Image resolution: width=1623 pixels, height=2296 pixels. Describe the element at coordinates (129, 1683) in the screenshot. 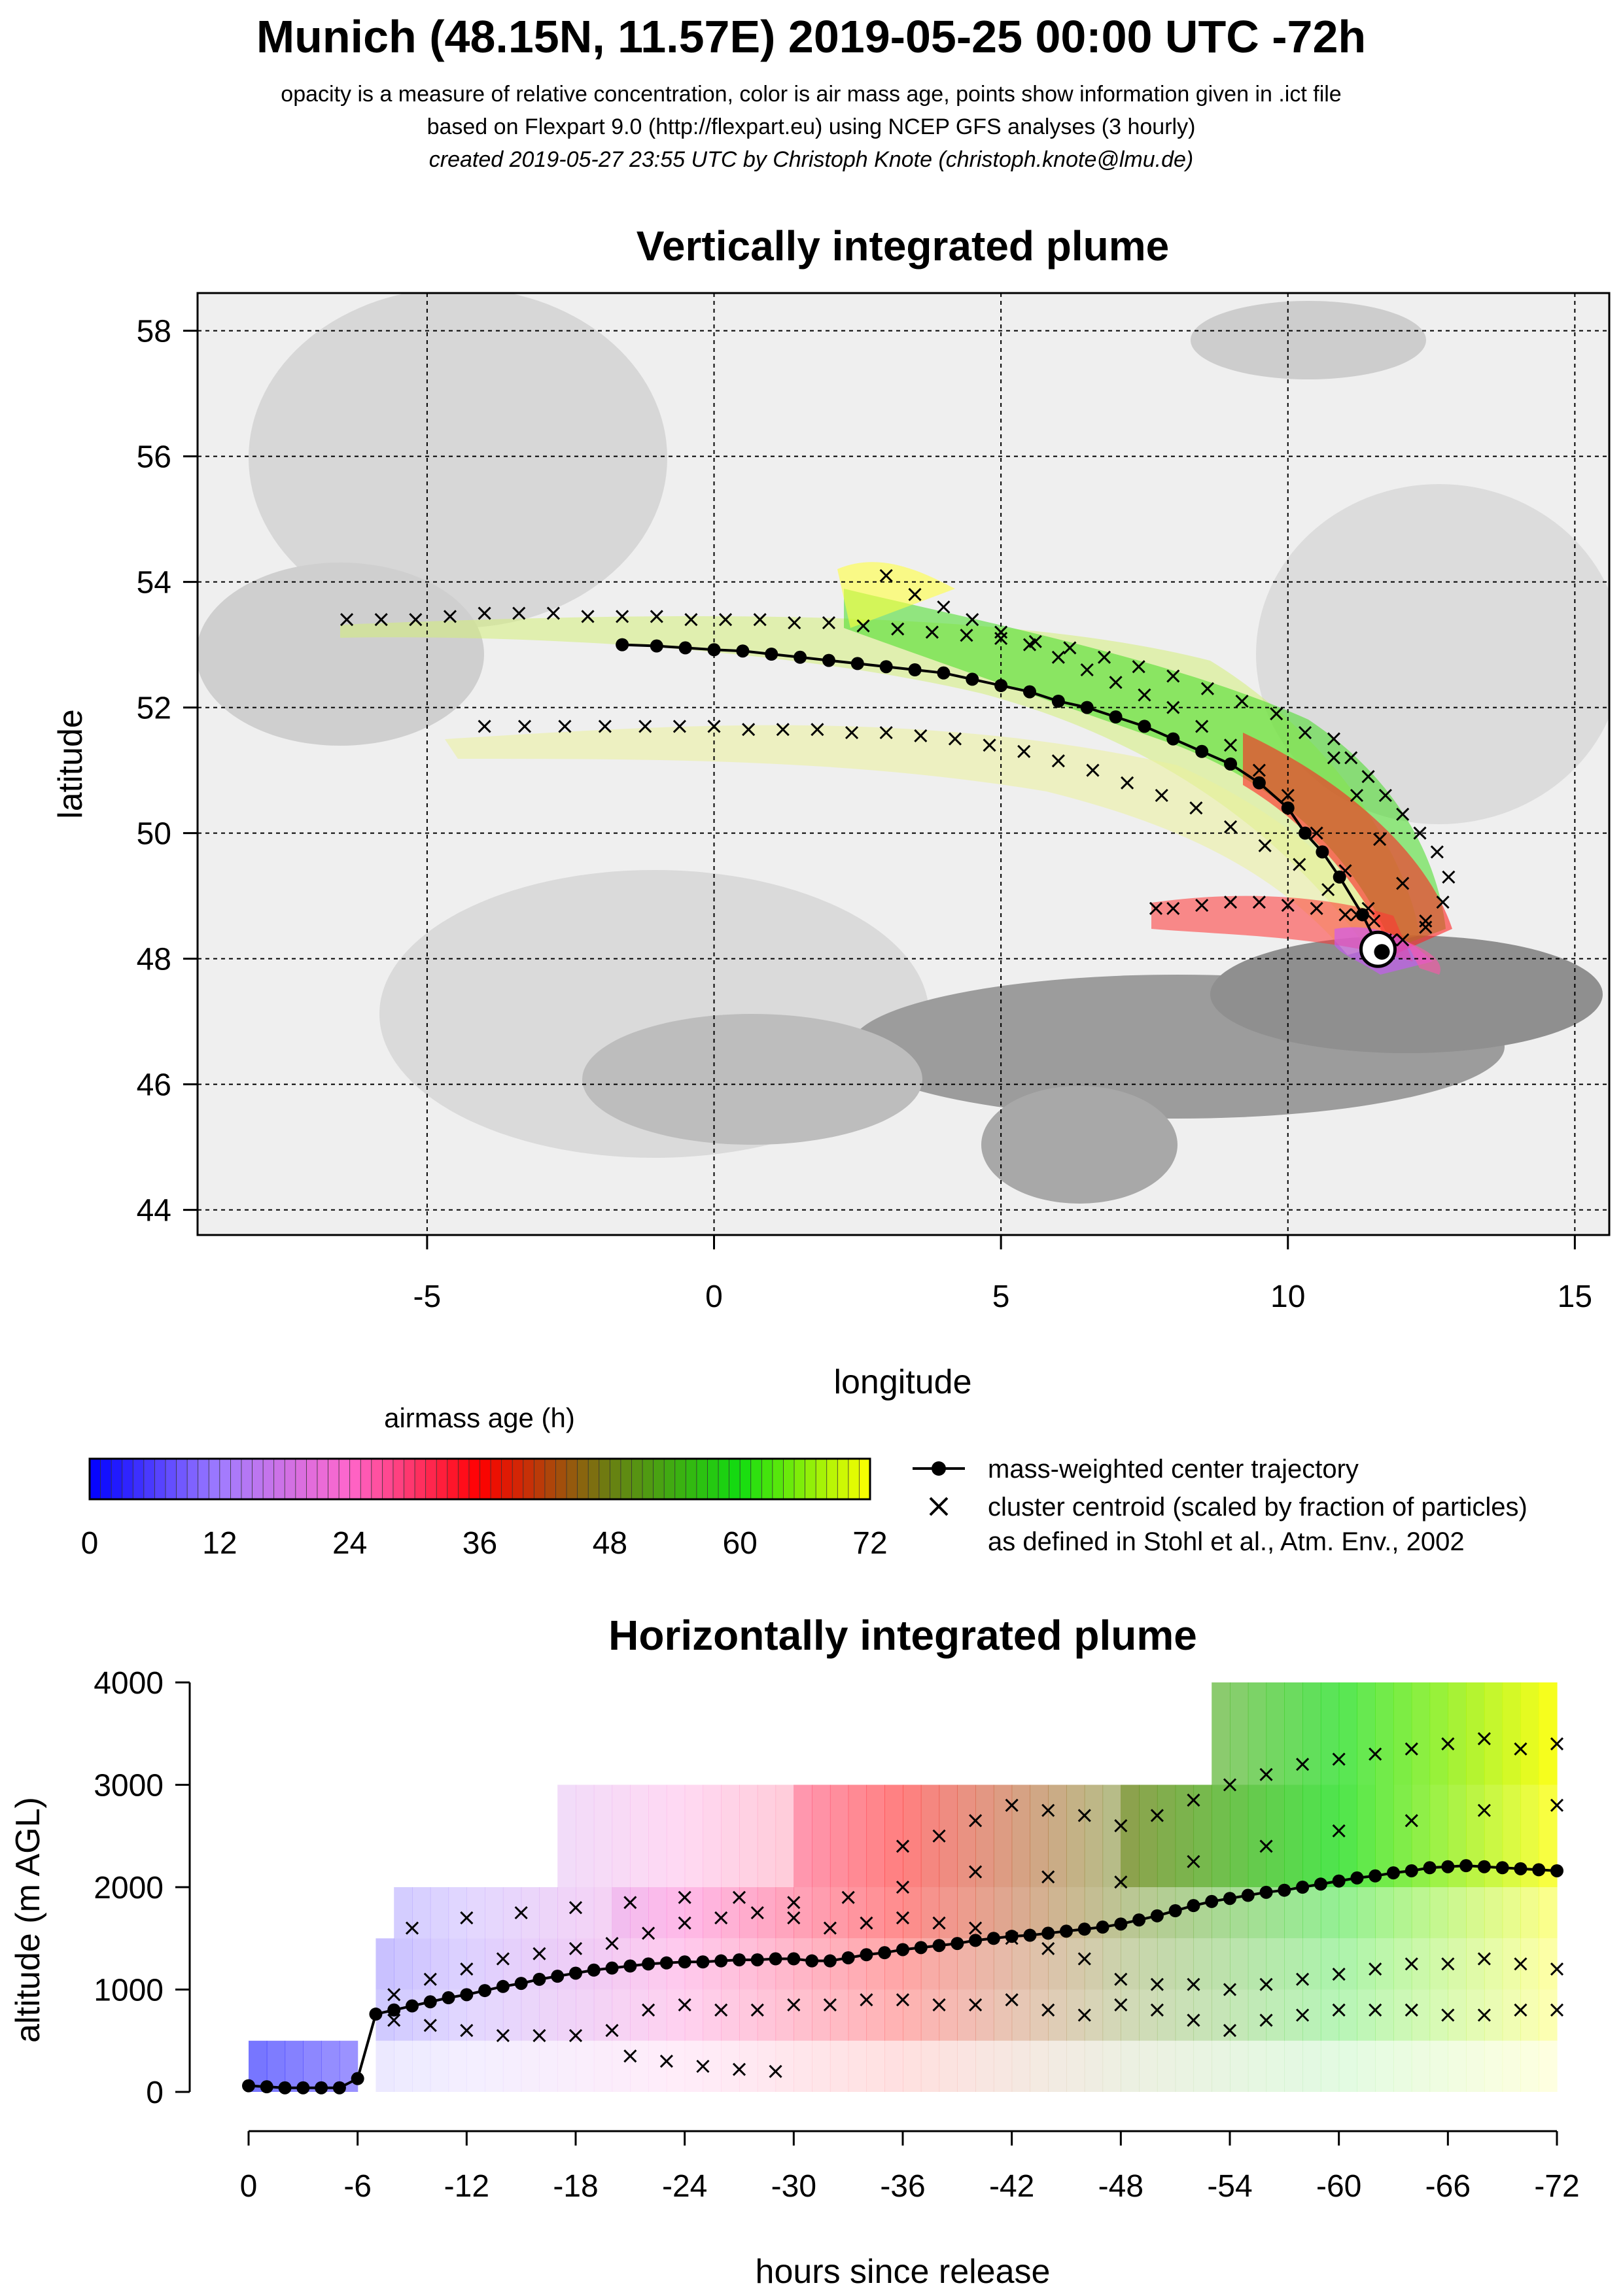

I see `altitude-ytick-label: 4000` at that location.